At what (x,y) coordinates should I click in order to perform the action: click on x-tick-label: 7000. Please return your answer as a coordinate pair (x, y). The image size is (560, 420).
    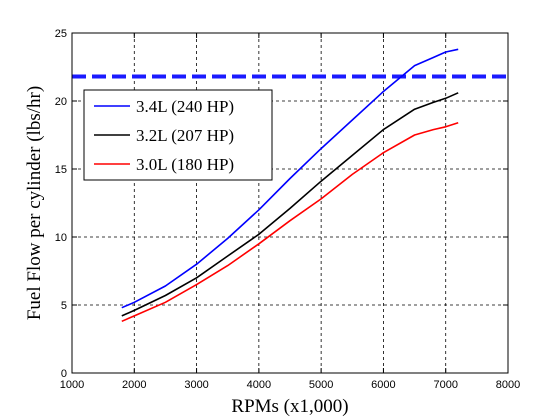
    Looking at the image, I should click on (445, 385).